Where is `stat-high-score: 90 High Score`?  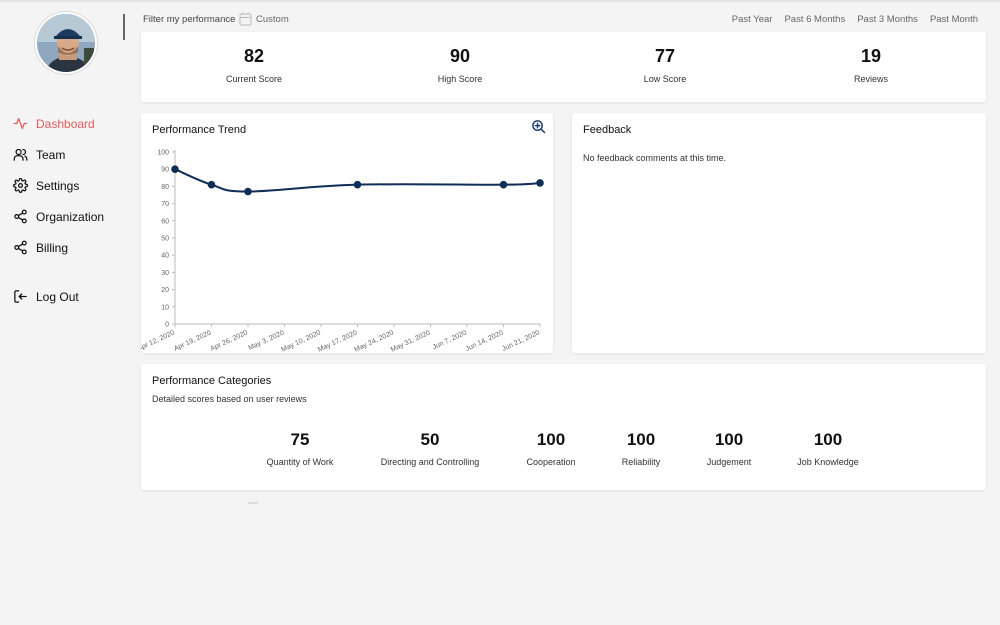 stat-high-score: 90 High Score is located at coordinates (460, 65).